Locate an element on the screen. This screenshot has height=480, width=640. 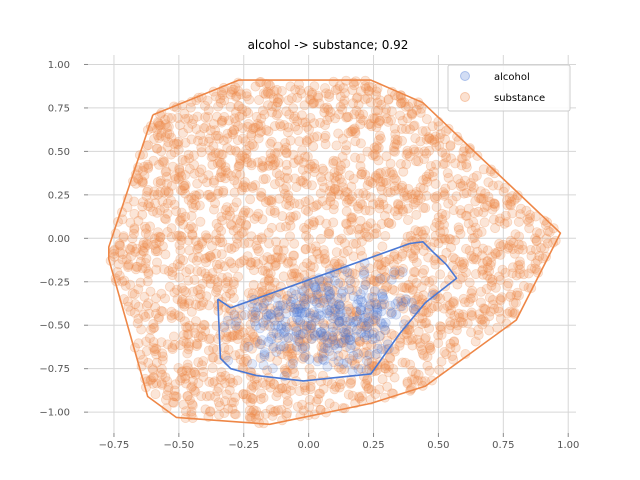
legend-label-alcohol: alcohol is located at coordinates (512, 77).